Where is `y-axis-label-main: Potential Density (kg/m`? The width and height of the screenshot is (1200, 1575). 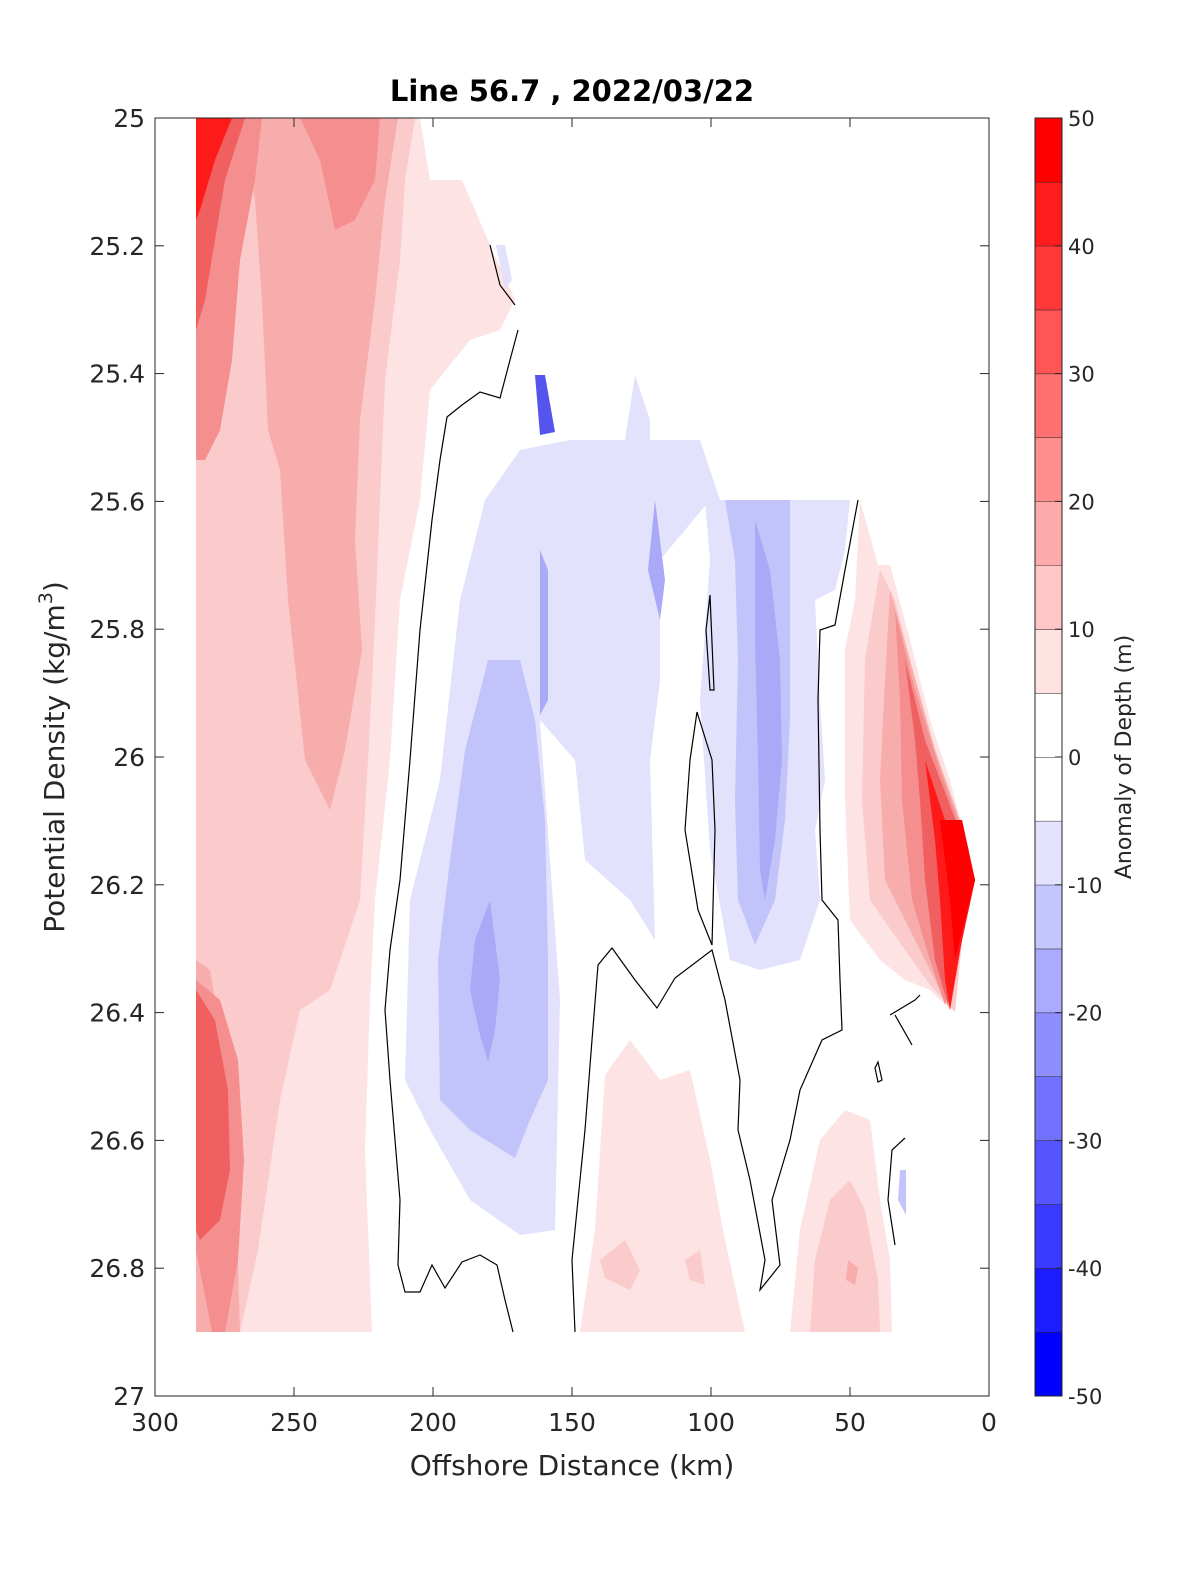
y-axis-label-main: Potential Density (kg/m is located at coordinates (54, 768).